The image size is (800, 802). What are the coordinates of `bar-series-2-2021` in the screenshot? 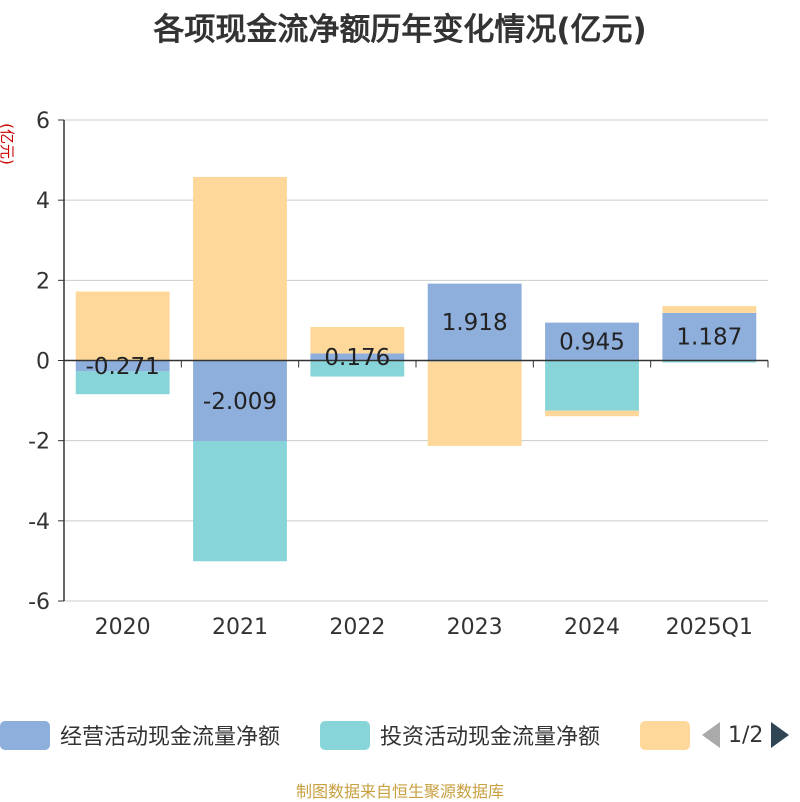 It's located at (240, 268).